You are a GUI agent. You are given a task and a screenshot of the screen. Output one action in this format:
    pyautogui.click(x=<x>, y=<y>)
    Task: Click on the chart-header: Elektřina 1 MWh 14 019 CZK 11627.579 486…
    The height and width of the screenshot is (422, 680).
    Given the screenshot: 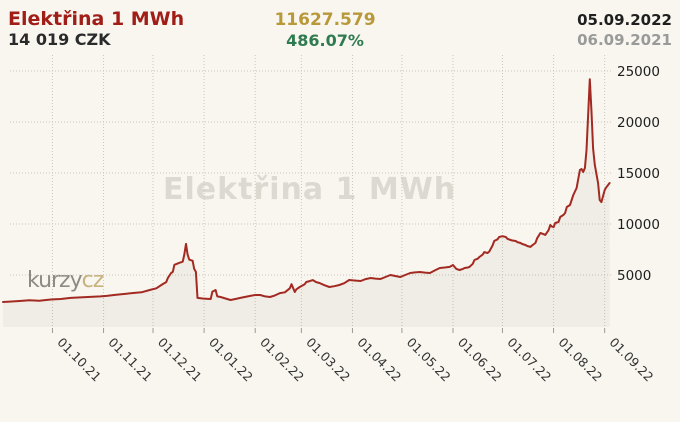 What is the action you would take?
    pyautogui.click(x=340, y=27)
    